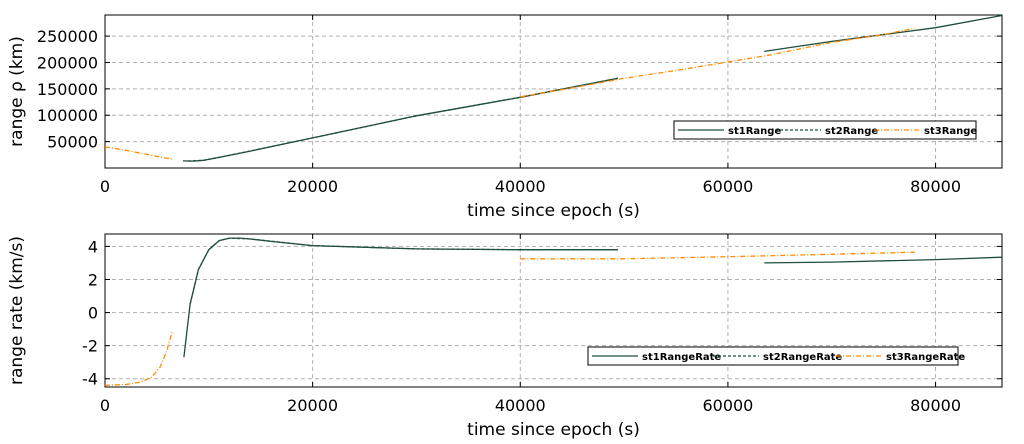 The height and width of the screenshot is (444, 1024). I want to click on legend-label: st2RangeRate, so click(802, 357).